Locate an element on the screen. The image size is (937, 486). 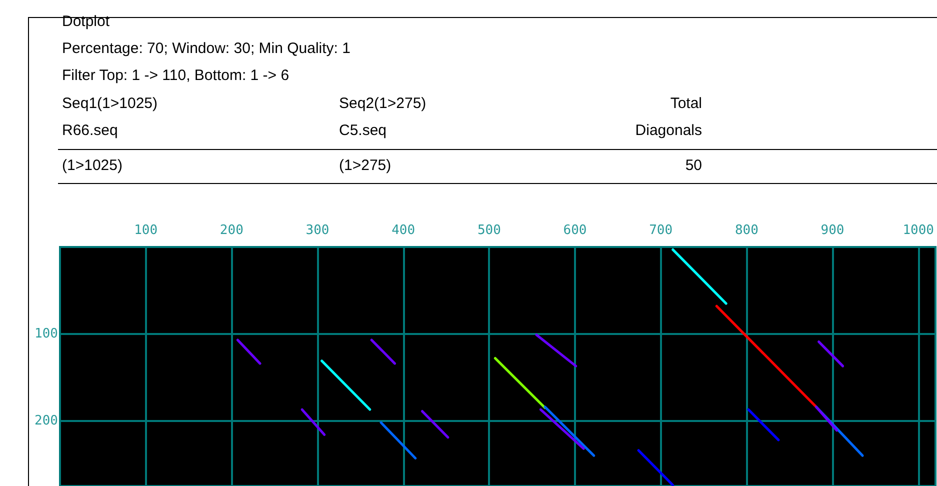
x-tick-label: 300 is located at coordinates (318, 230).